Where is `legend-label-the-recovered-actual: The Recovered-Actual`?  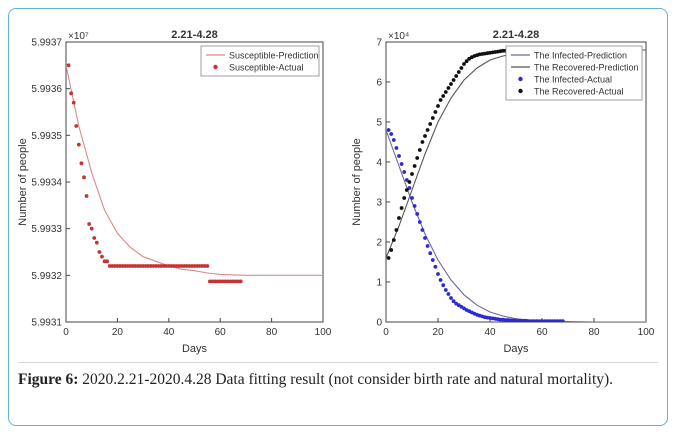 legend-label-the-recovered-actual: The Recovered-Actual is located at coordinates (579, 91).